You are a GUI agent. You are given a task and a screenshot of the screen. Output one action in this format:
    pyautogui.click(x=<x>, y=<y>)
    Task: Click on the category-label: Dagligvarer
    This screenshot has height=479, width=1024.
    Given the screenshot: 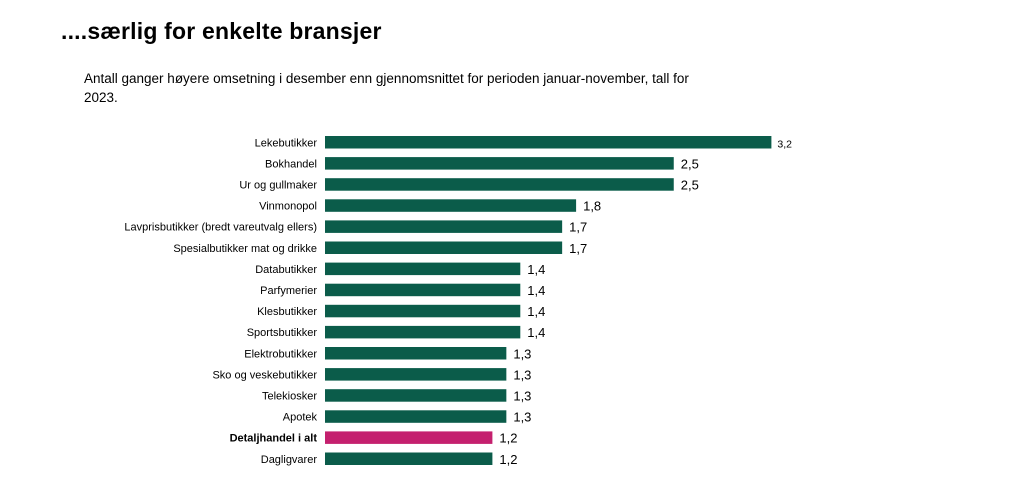 What is the action you would take?
    pyautogui.click(x=289, y=460)
    